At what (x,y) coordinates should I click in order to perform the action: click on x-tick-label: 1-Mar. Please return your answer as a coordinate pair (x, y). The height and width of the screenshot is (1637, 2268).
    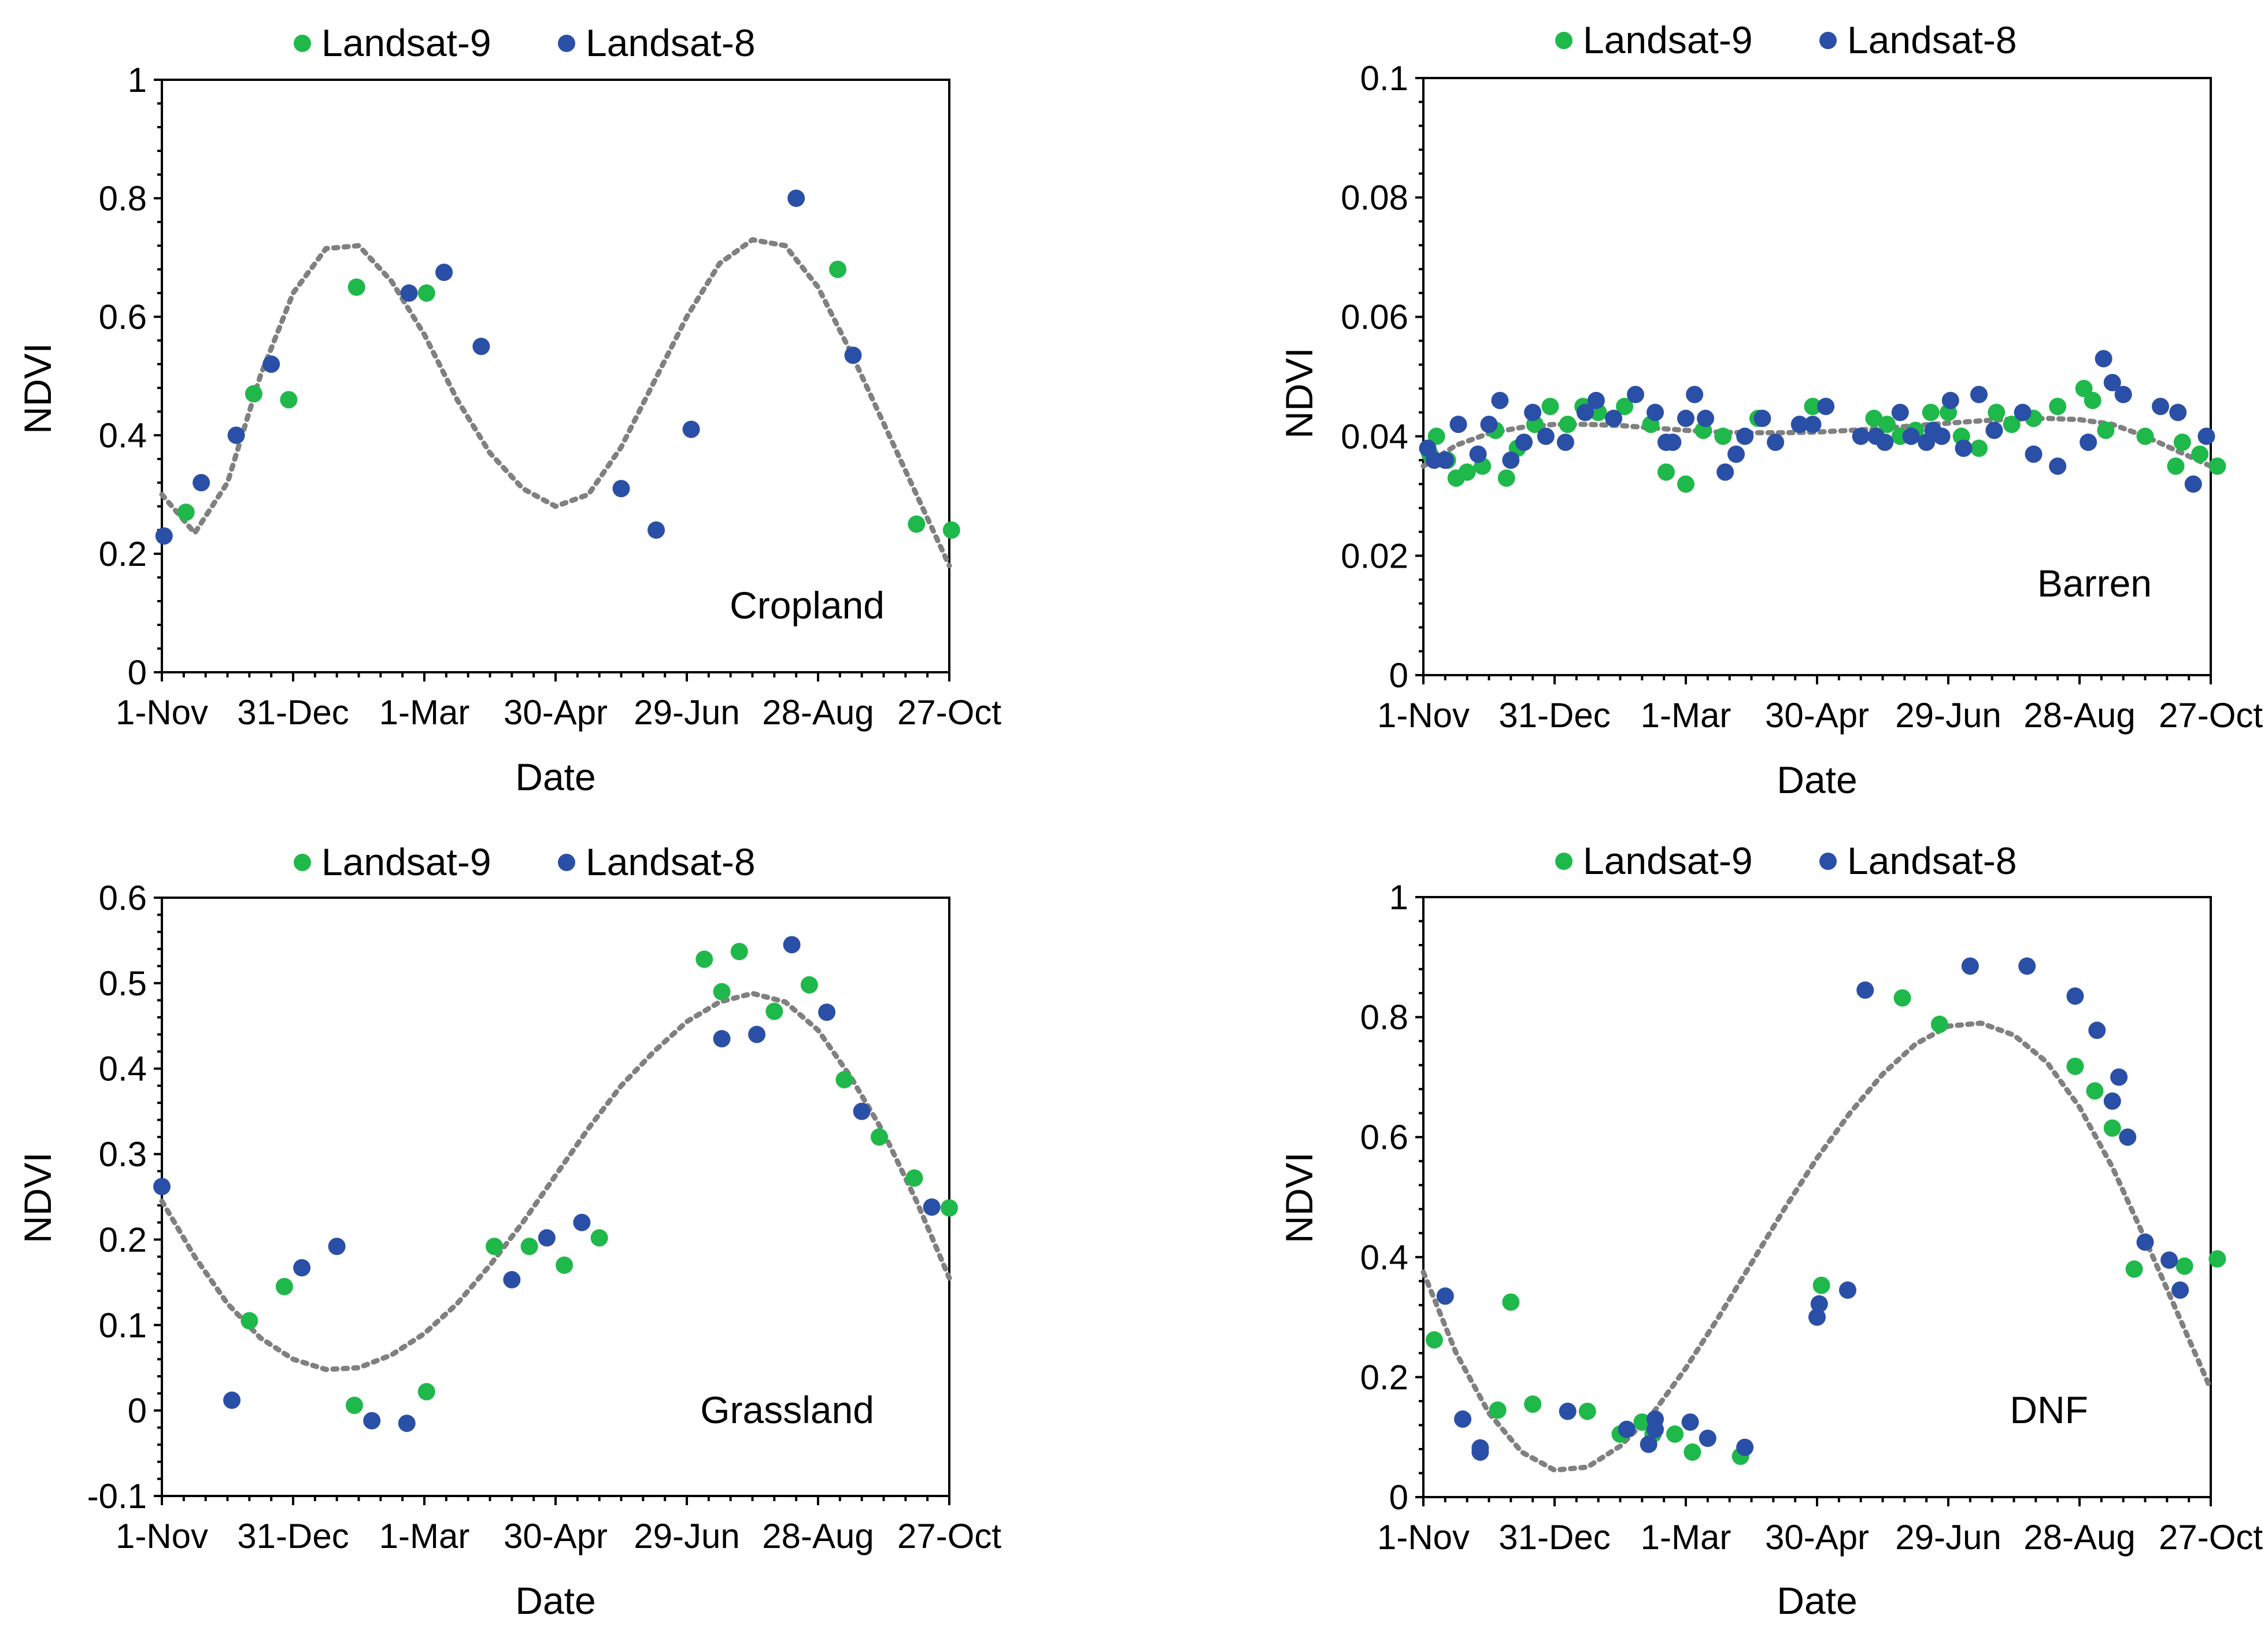
    Looking at the image, I should click on (1686, 716).